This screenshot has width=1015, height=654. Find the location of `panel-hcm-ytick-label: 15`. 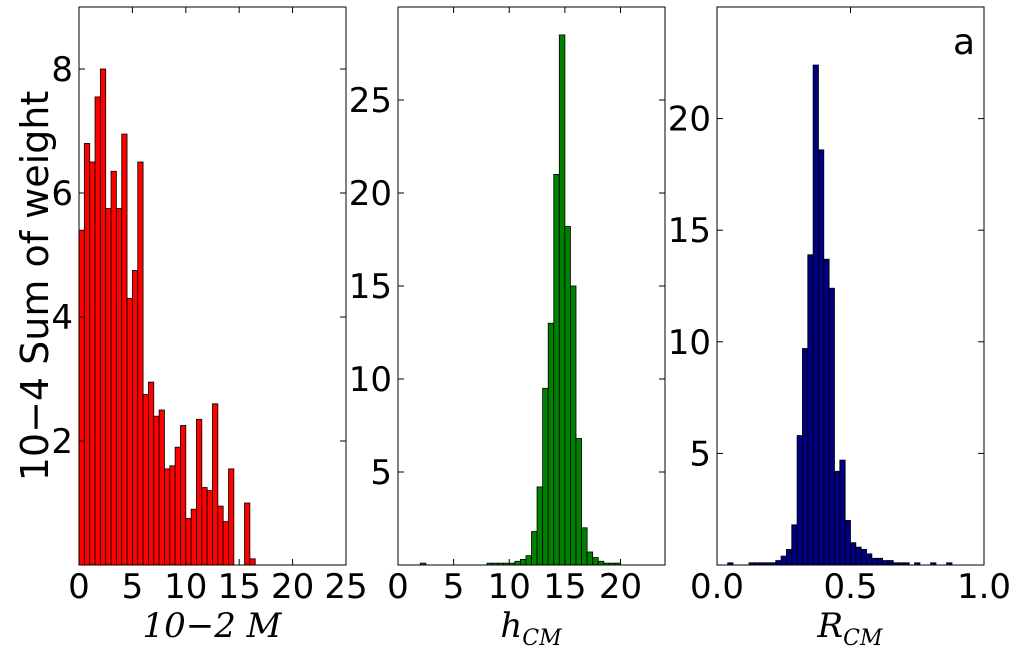

panel-hcm-ytick-label: 15 is located at coordinates (370, 287).